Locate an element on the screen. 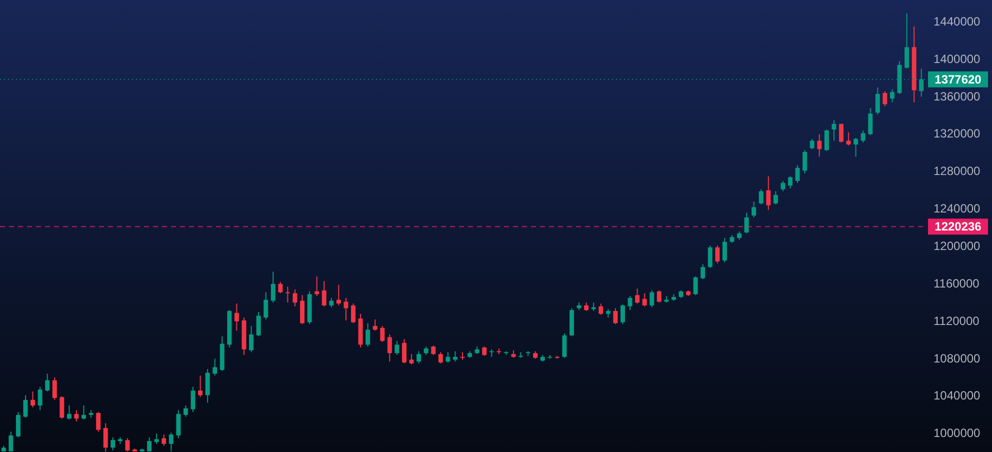  y-tick-label: 1400000 is located at coordinates (957, 59).